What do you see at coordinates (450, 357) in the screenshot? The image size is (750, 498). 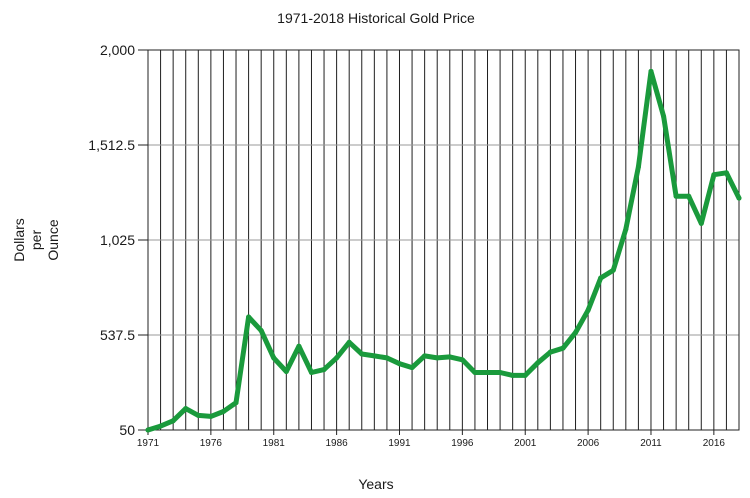 I see `data-point-1995` at bounding box center [450, 357].